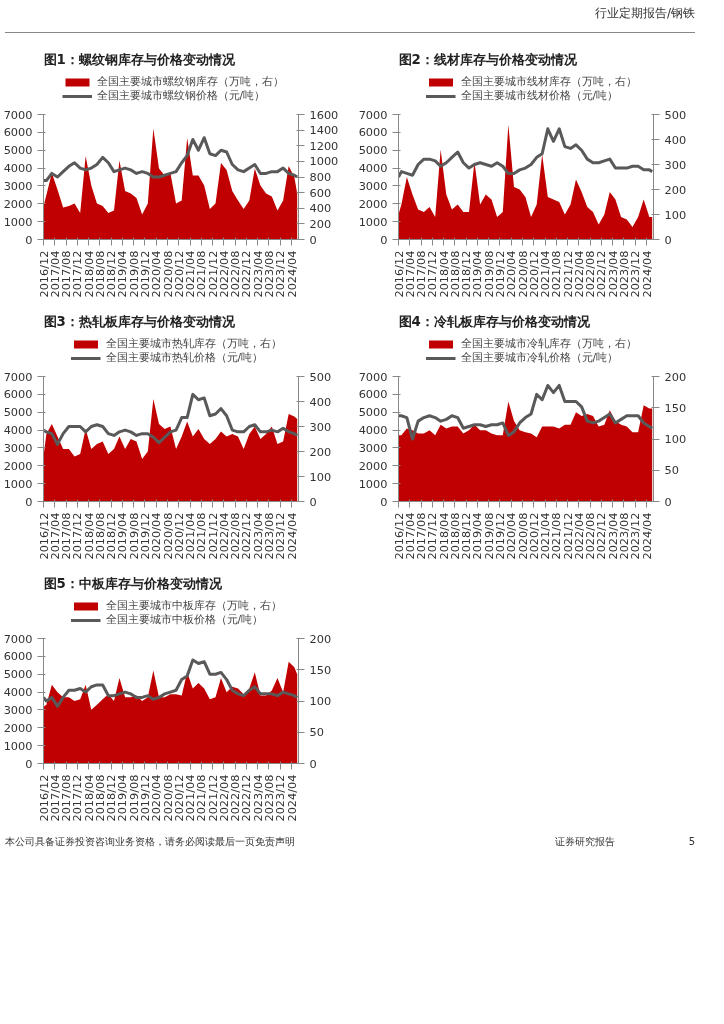 This screenshot has width=724, height=1024. What do you see at coordinates (488, 59) in the screenshot?
I see `chart-title: 图2：线材库存与价格变动情况` at bounding box center [488, 59].